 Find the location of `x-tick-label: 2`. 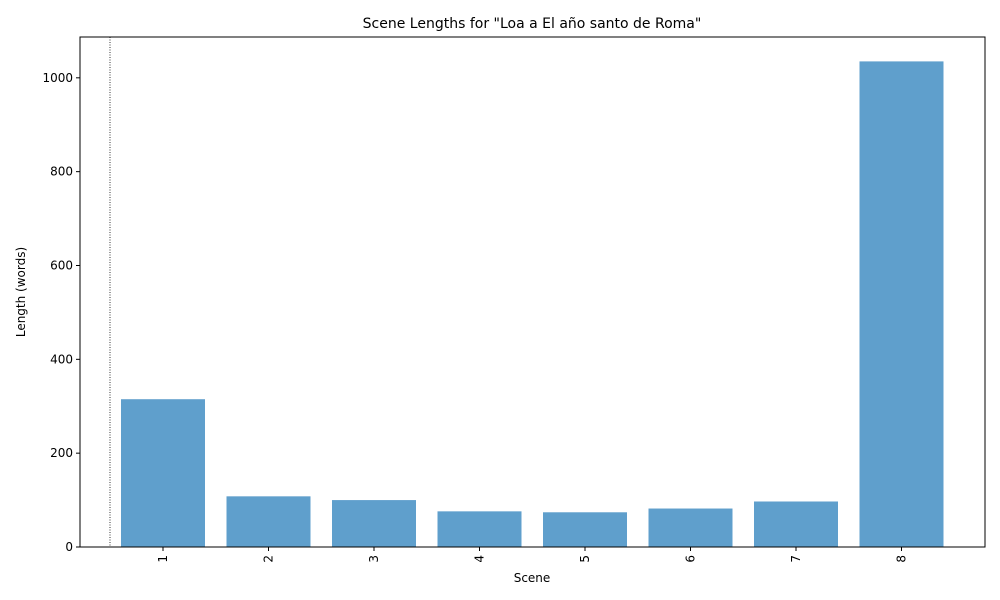

x-tick-label: 2 is located at coordinates (269, 559).